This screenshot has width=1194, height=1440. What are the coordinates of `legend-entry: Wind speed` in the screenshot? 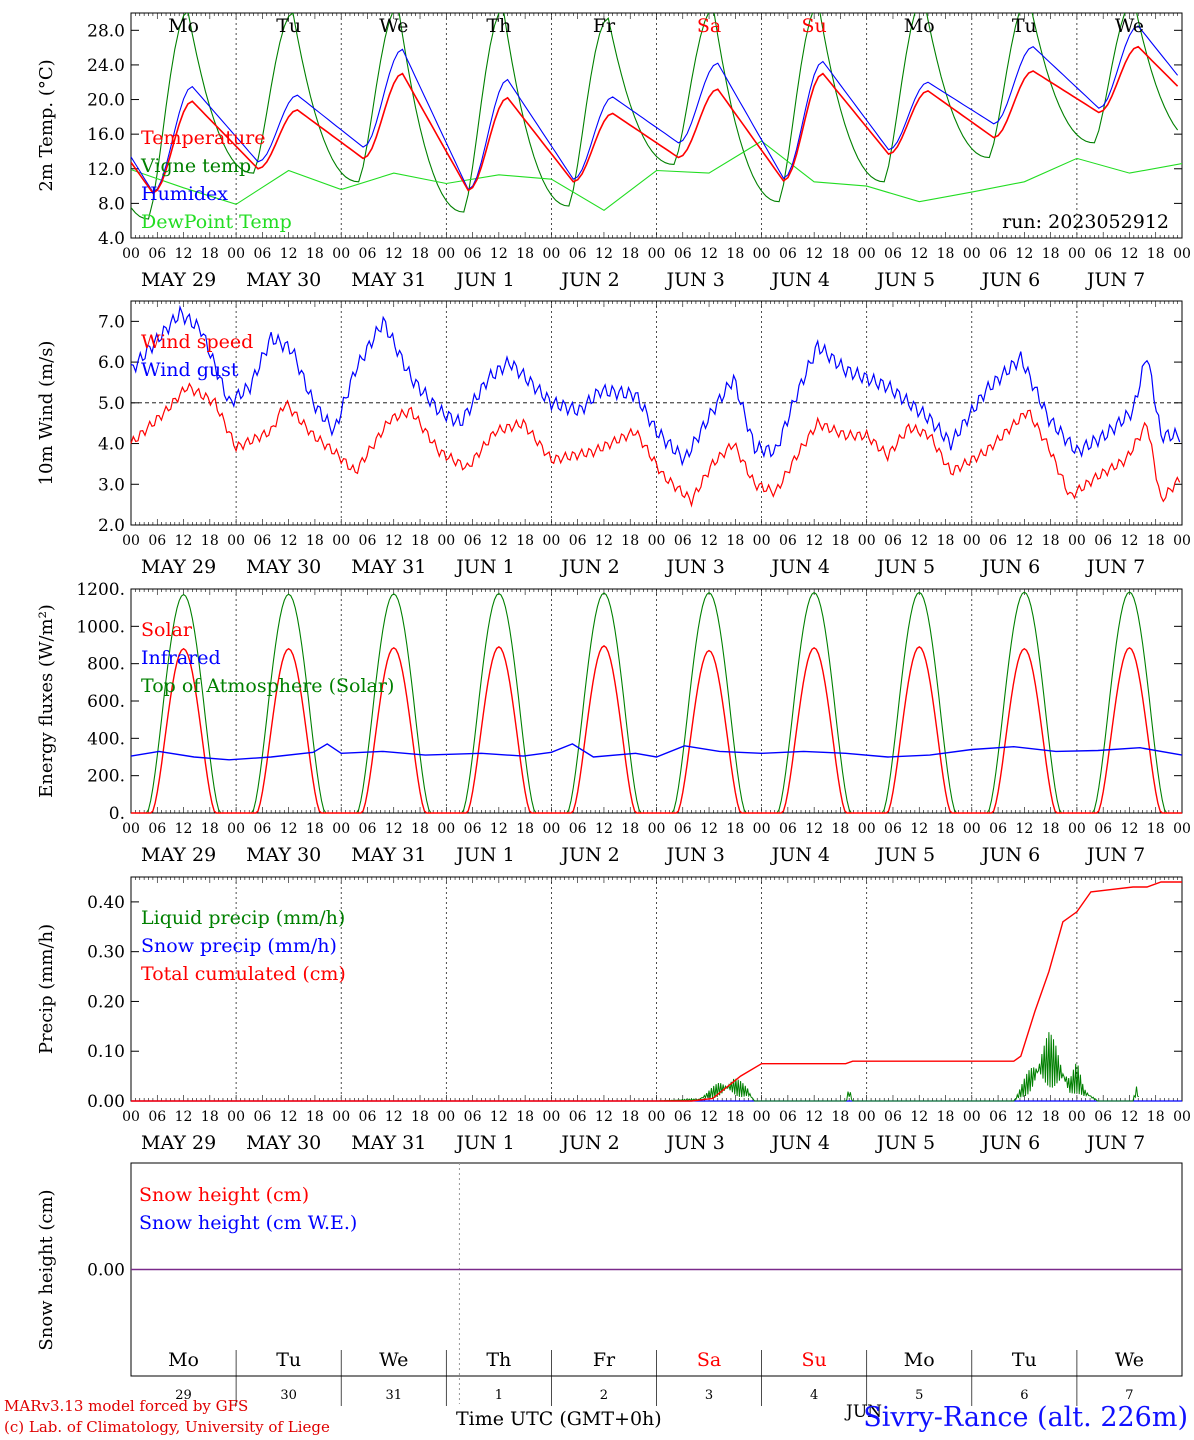 It's located at (197, 342).